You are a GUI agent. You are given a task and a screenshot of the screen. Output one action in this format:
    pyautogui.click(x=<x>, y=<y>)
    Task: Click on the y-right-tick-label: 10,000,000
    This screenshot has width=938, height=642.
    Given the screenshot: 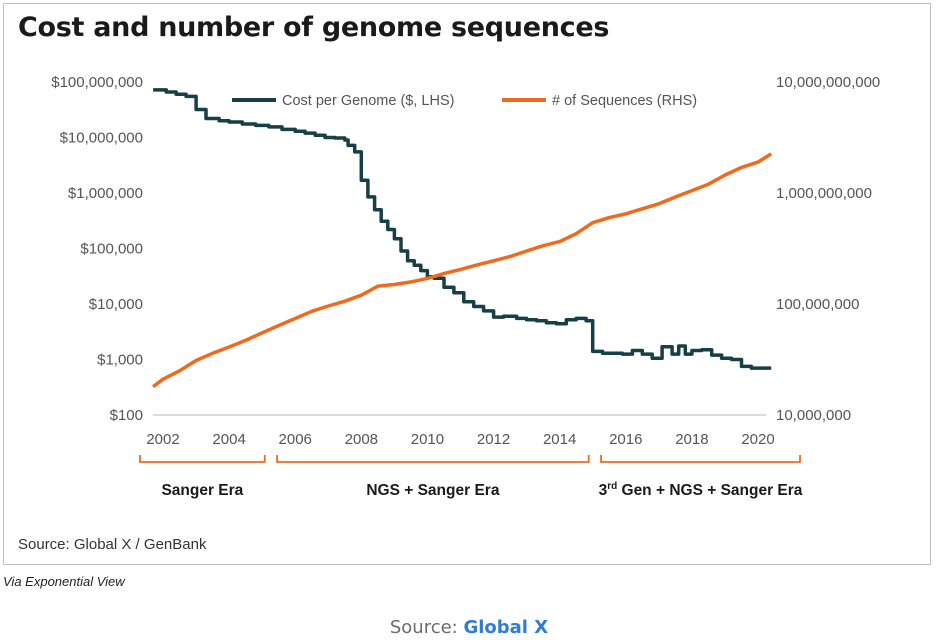 What is the action you would take?
    pyautogui.click(x=813, y=415)
    